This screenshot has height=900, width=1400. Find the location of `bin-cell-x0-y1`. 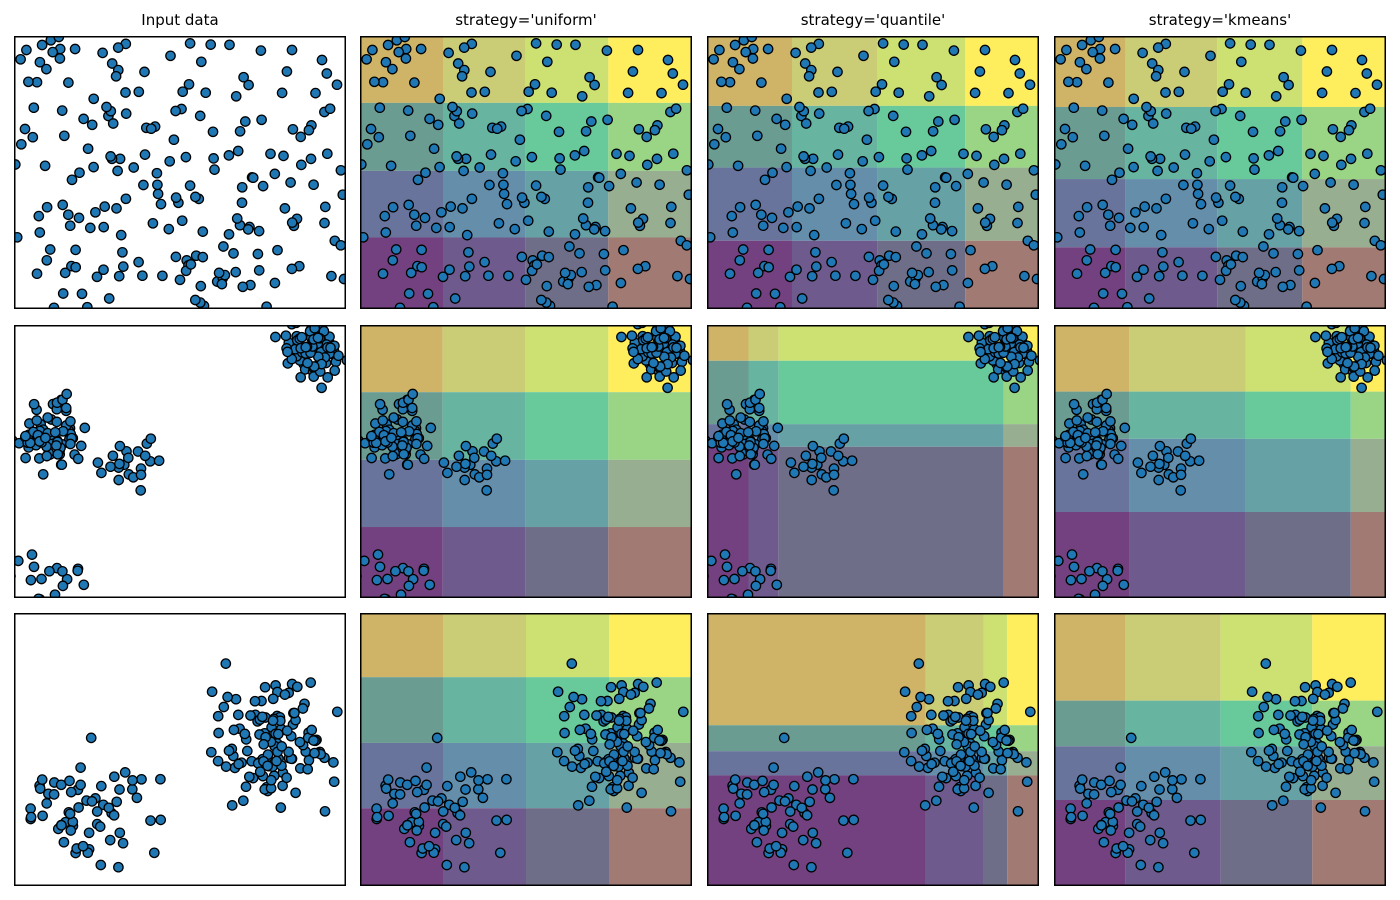

bin-cell-x0-y1 is located at coordinates (749, 204).